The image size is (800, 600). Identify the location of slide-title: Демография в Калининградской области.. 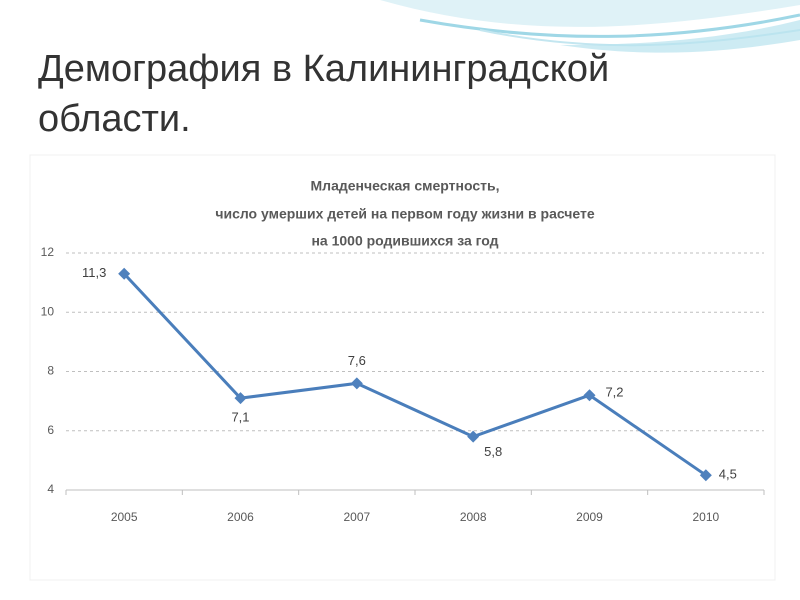
(324, 94).